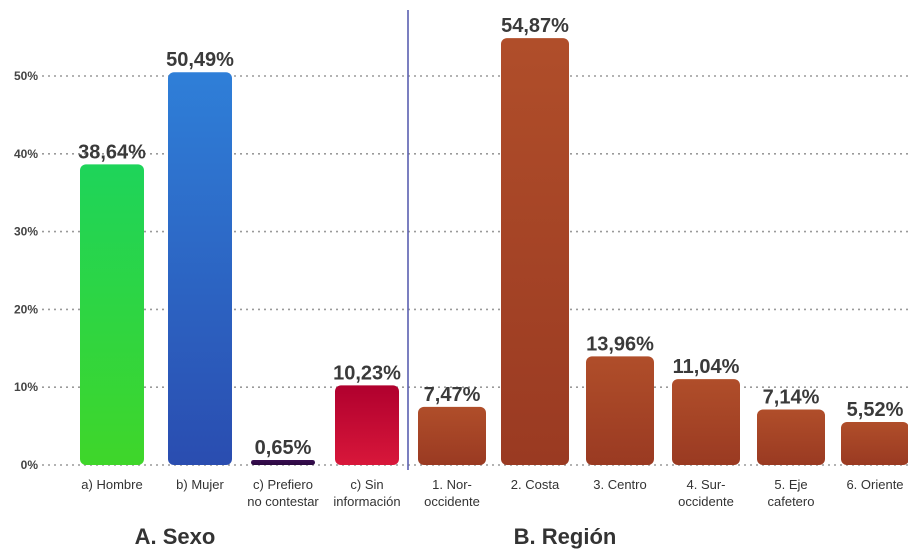 This screenshot has width=908, height=549. I want to click on y-tick-label: 40%, so click(26, 154).